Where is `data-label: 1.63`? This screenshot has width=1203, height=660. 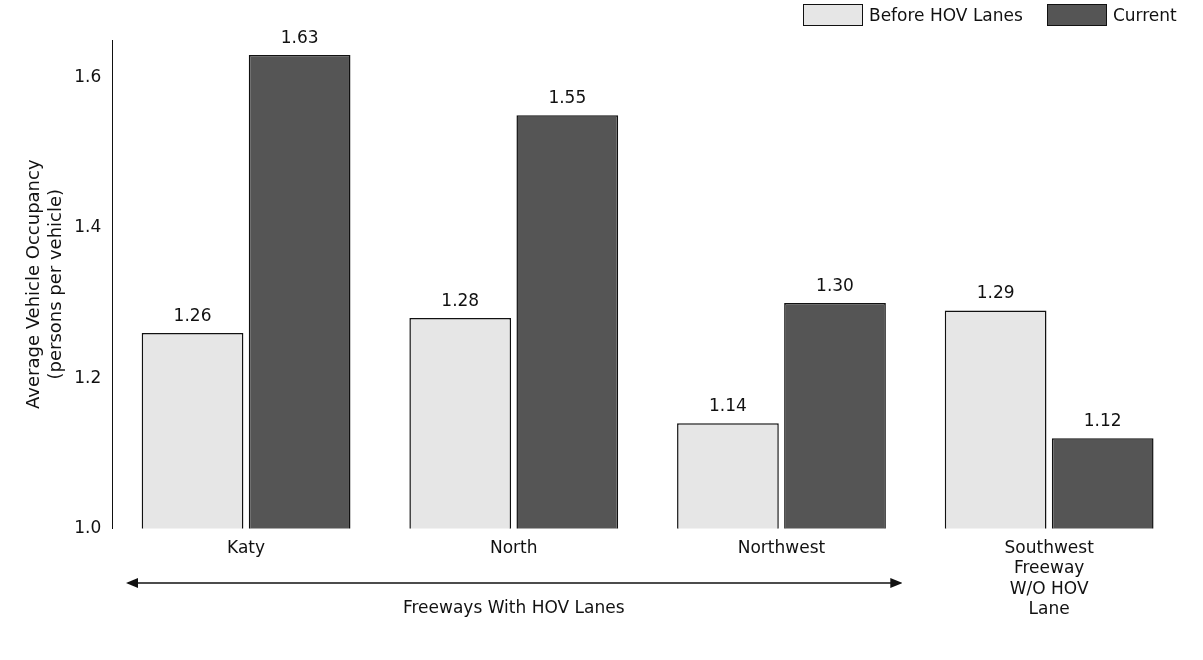 data-label: 1.63 is located at coordinates (299, 36).